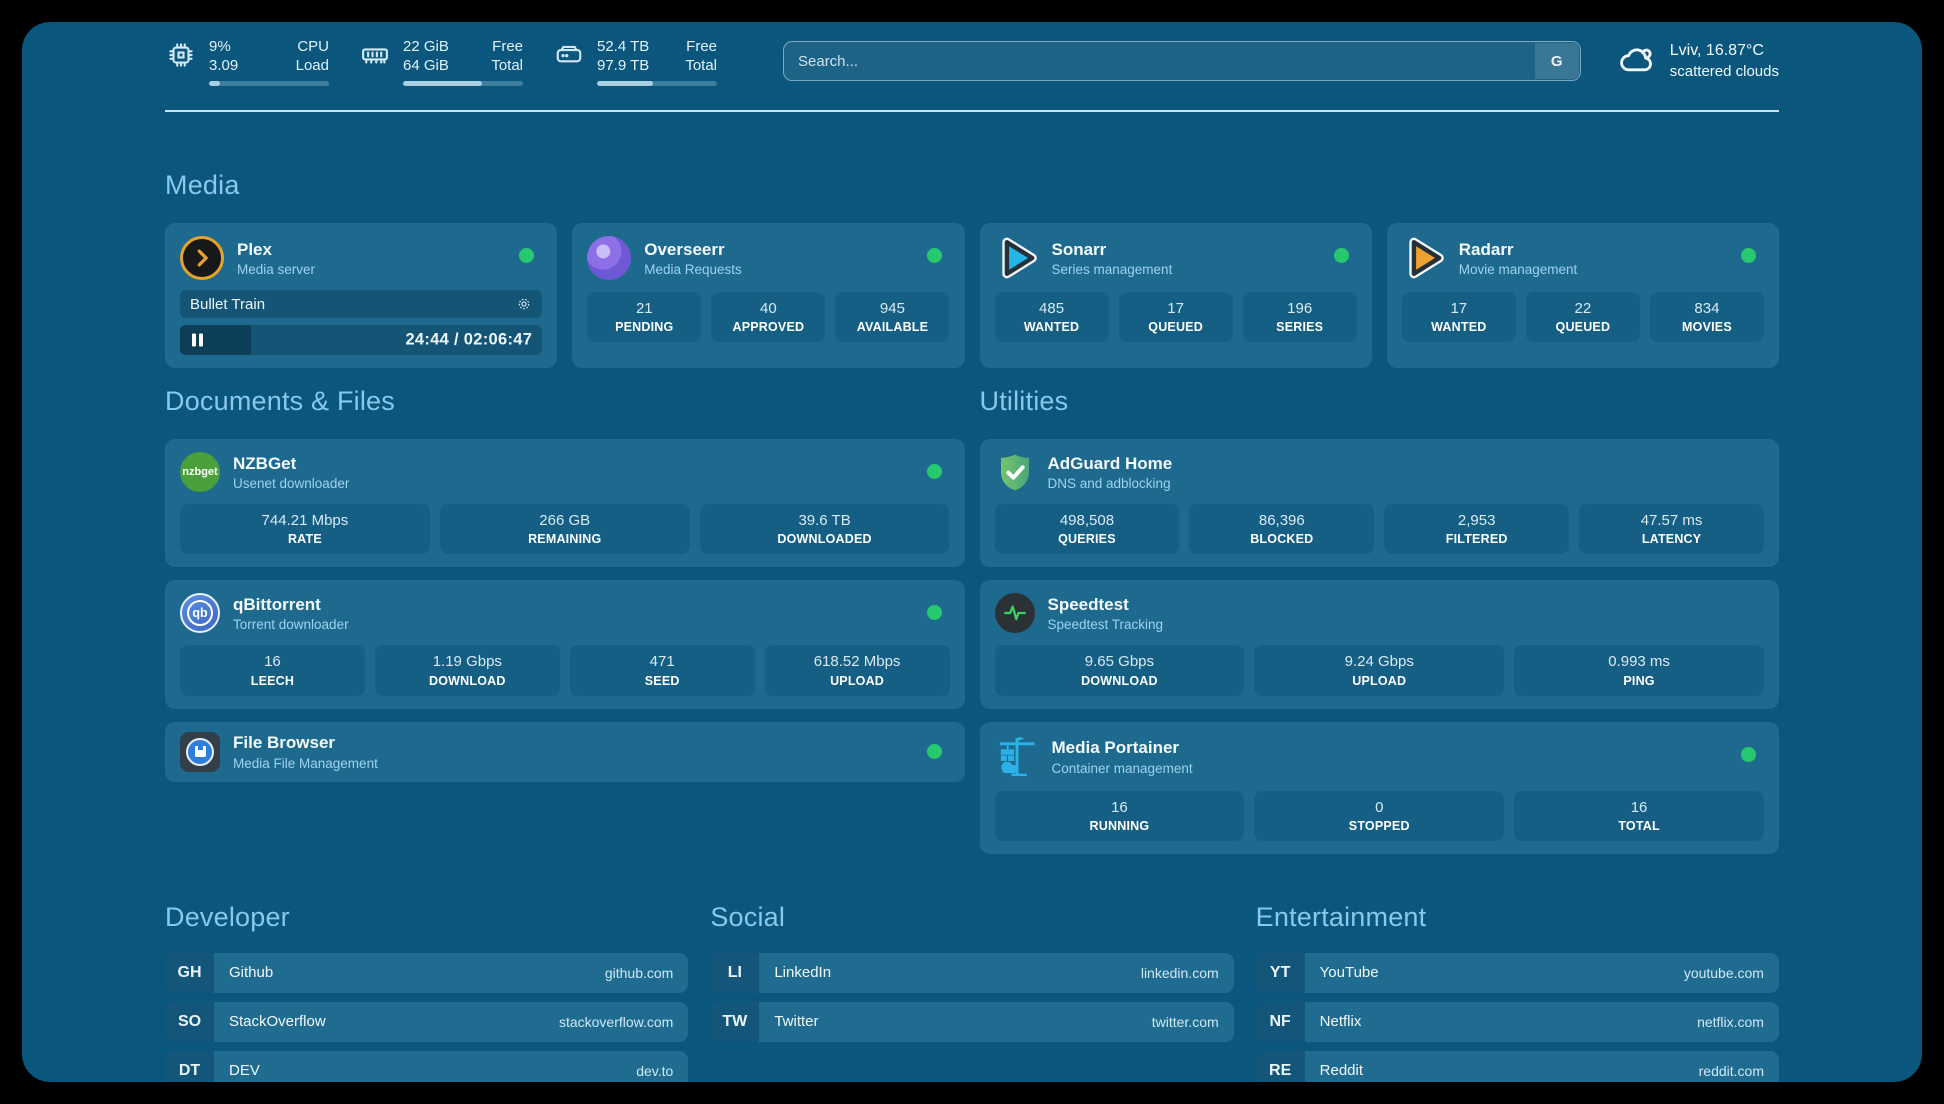  Describe the element at coordinates (1517, 972) in the screenshot. I see `bookmark-youtube: YT YouTube youtube.com` at that location.